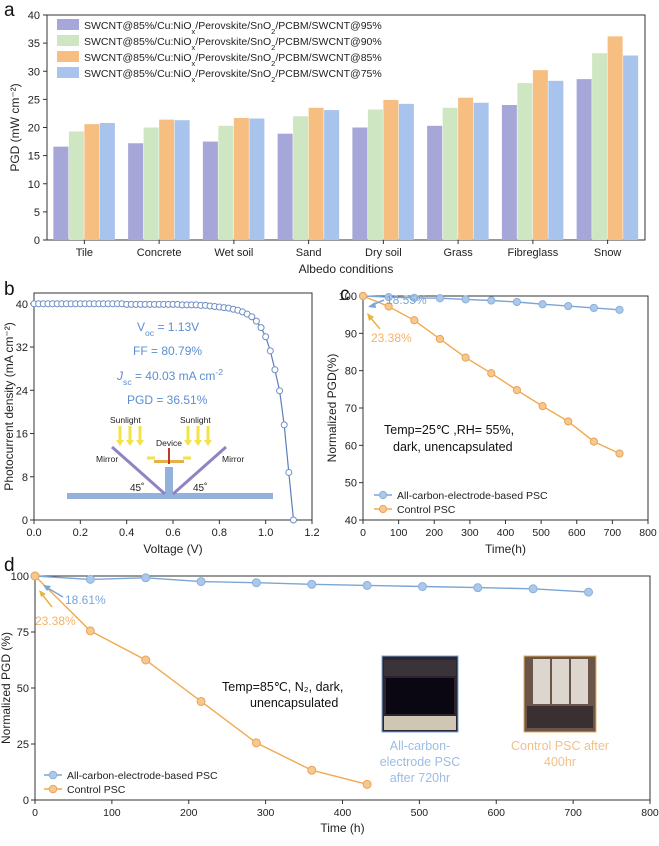 This screenshot has width=659, height=846. Describe the element at coordinates (9, 10) in the screenshot. I see `panel-label-a: a` at that location.